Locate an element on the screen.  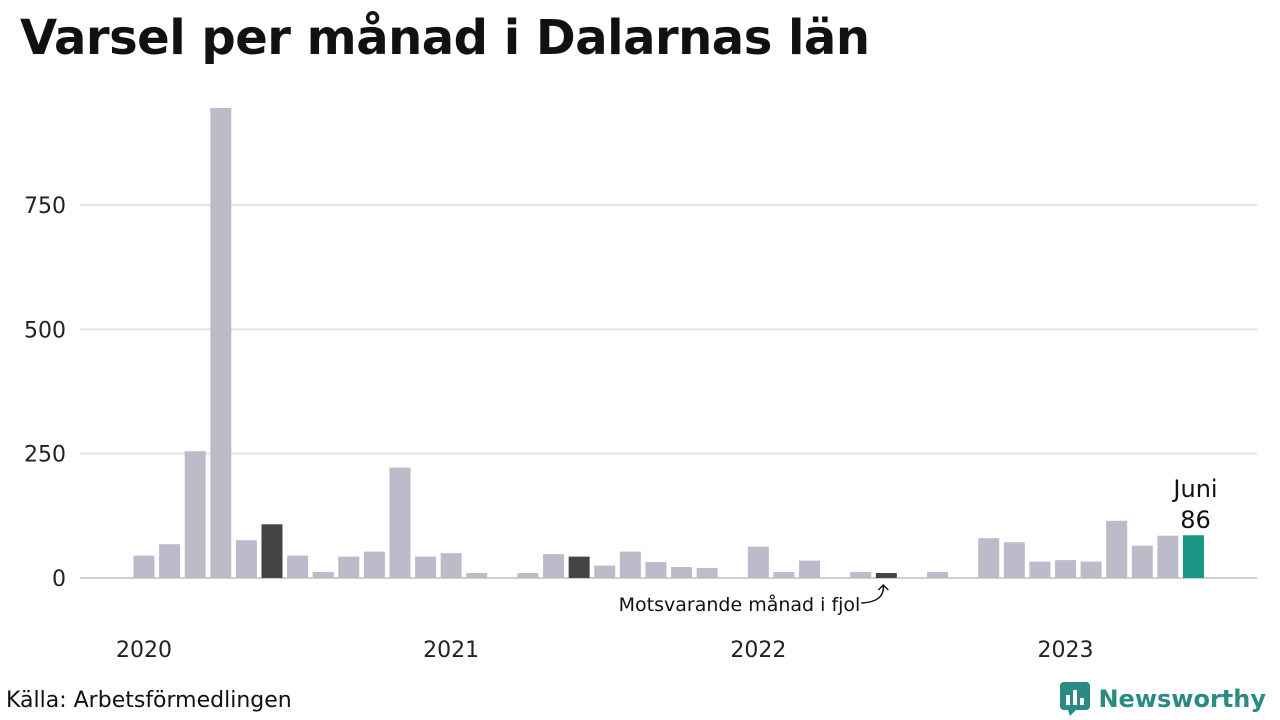
x-year-label: 2020 is located at coordinates (144, 650).